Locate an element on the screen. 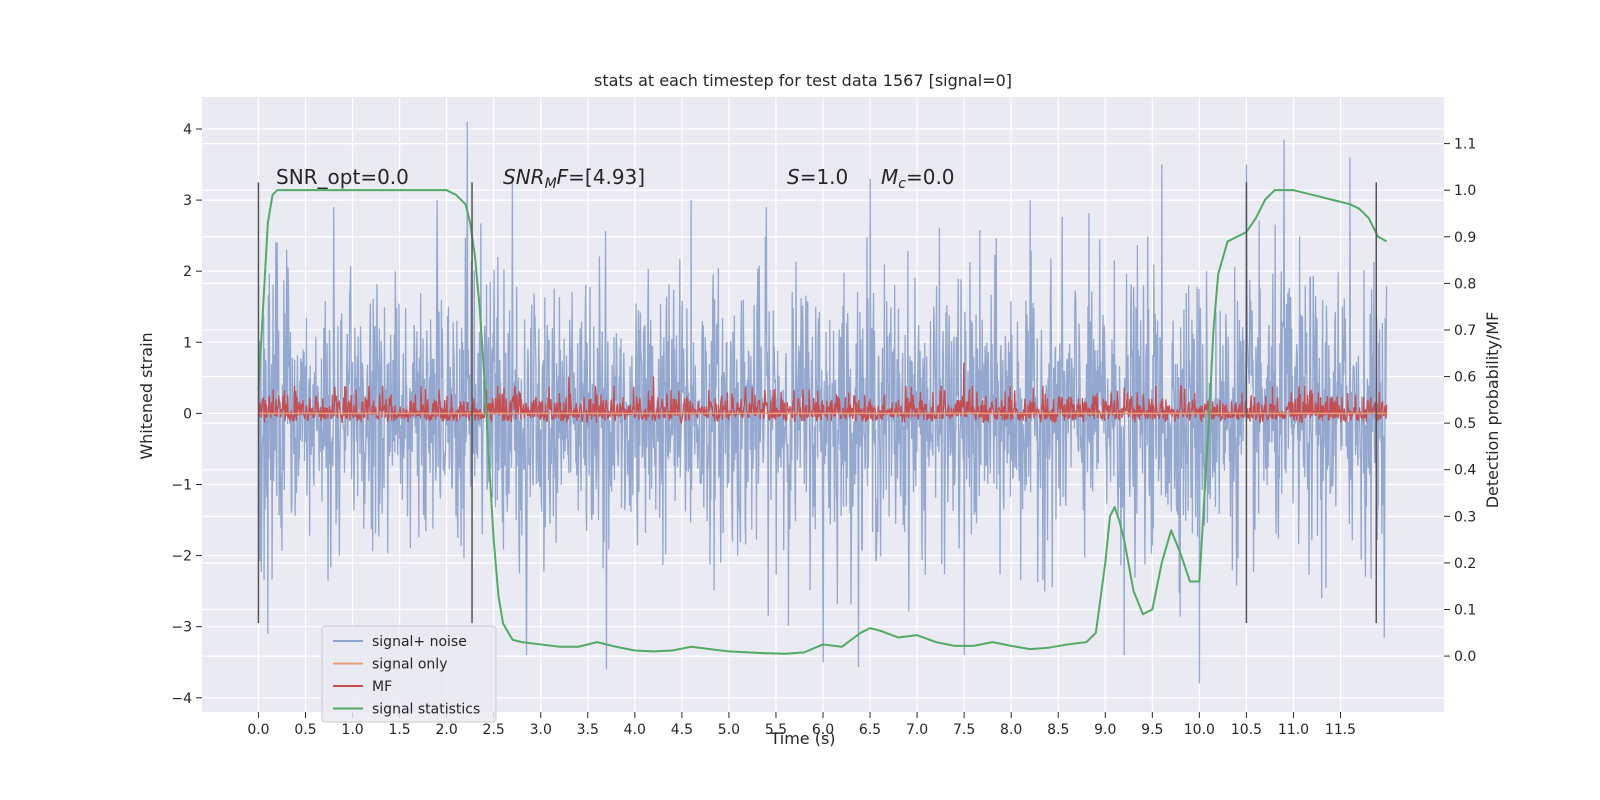  y-right-tick-label: 1.1 is located at coordinates (1465, 145).